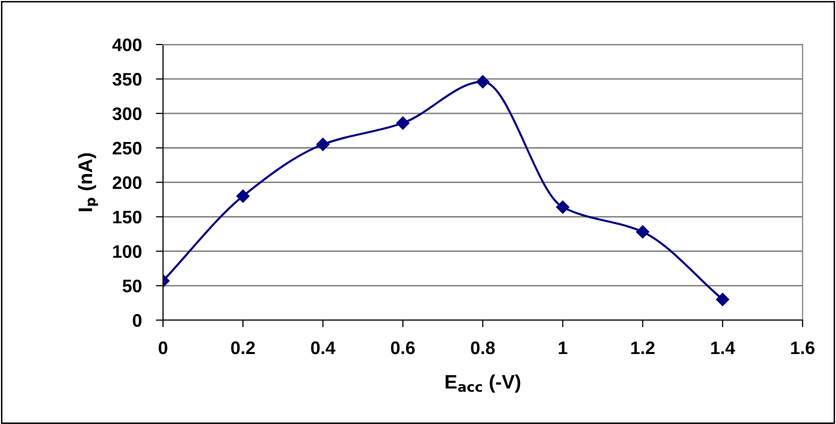 The width and height of the screenshot is (836, 424). I want to click on y-tick-label: 200, so click(127, 183).